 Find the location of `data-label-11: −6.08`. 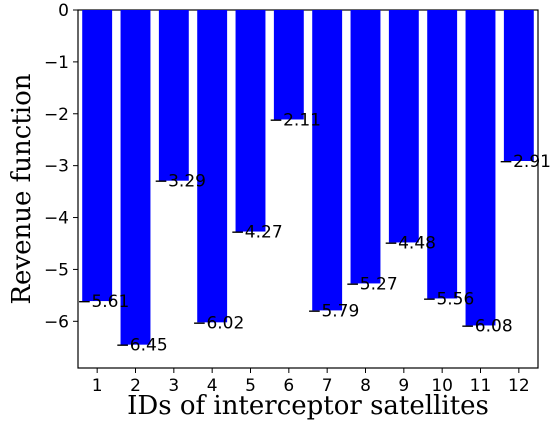

data-label-11: −6.08 is located at coordinates (487, 326).